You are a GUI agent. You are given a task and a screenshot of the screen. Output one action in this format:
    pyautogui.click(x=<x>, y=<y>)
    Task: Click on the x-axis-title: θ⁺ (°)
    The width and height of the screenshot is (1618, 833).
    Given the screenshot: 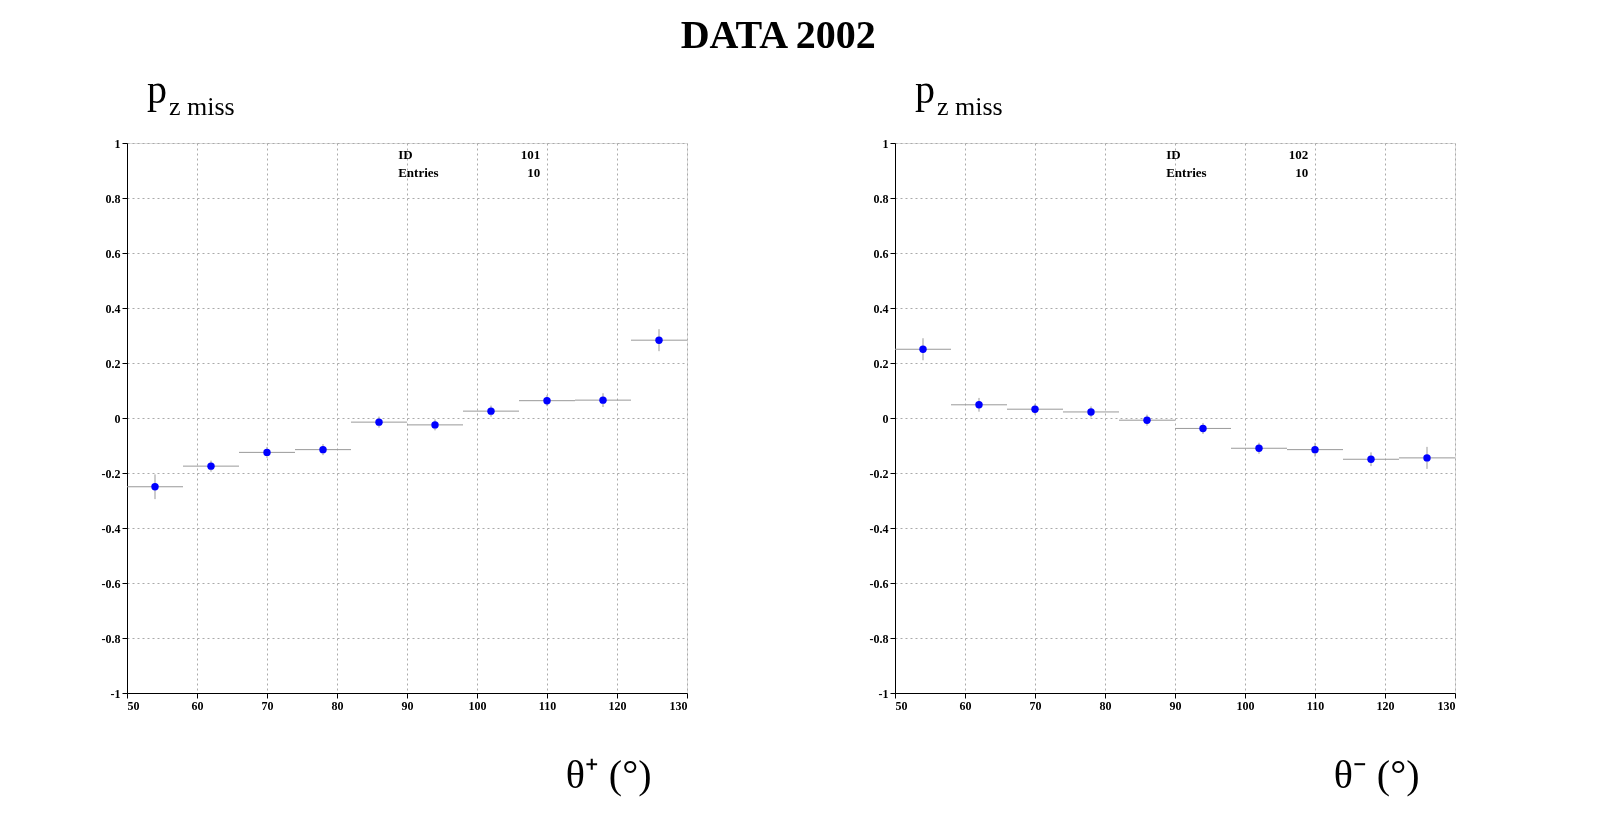 What is the action you would take?
    pyautogui.click(x=608, y=774)
    